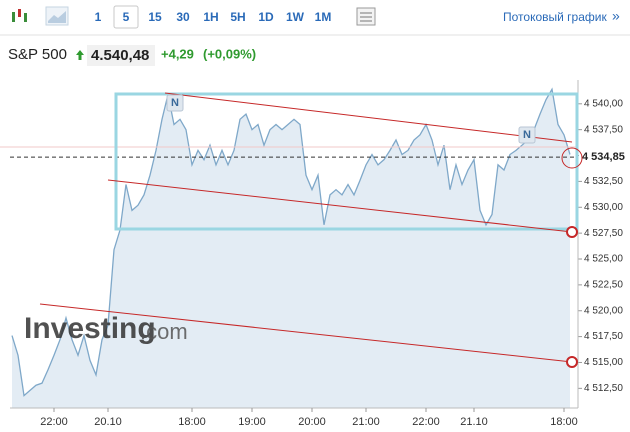  Describe the element at coordinates (164, 331) in the screenshot. I see `watermark: .com` at that location.